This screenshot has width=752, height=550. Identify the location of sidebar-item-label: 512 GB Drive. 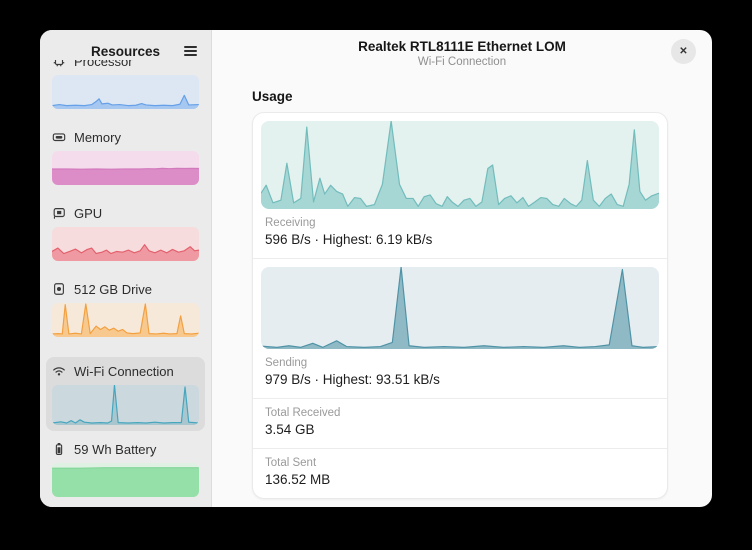
(113, 289).